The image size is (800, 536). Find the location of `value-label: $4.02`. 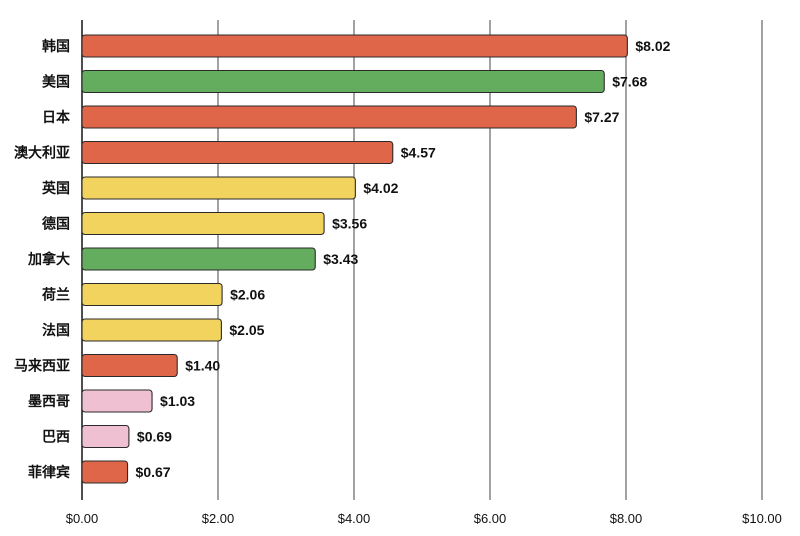

value-label: $4.02 is located at coordinates (380, 188).